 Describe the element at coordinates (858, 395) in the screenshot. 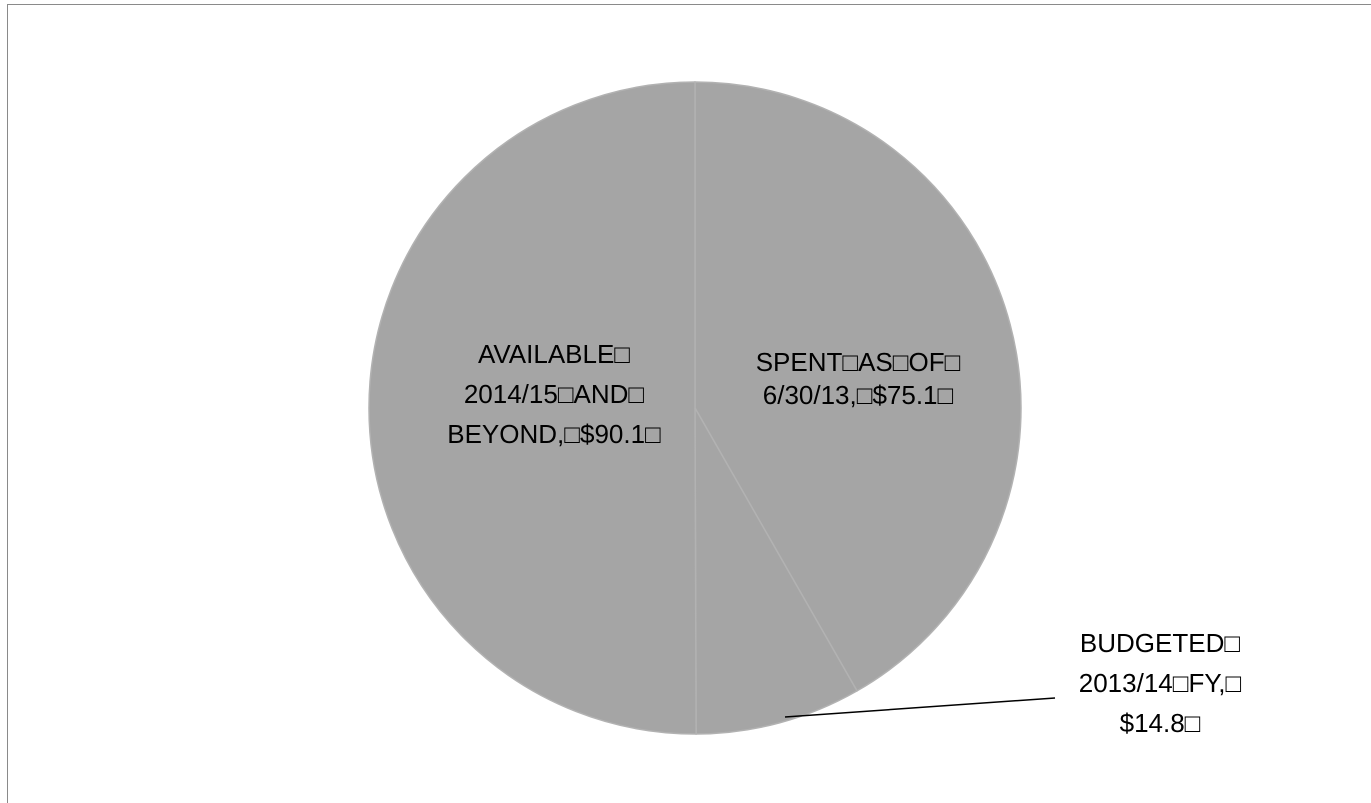

I see `slice-label-line: 6/30/13,□$75.1□` at that location.